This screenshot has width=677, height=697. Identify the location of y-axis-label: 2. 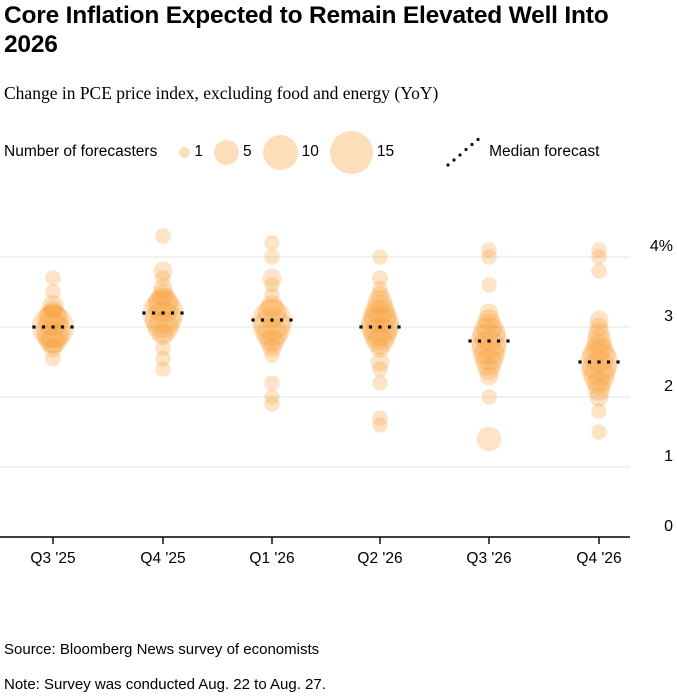
(668, 386).